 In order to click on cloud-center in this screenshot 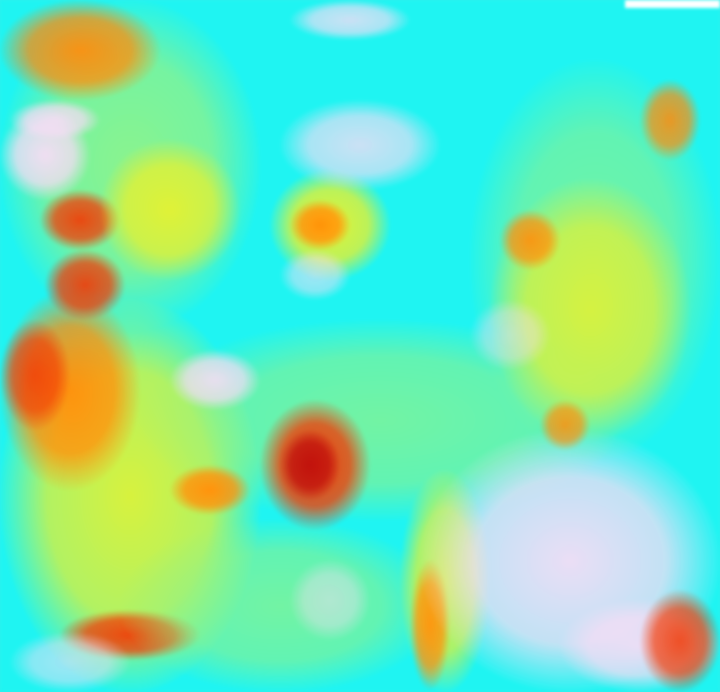, I will do `click(215, 380)`.